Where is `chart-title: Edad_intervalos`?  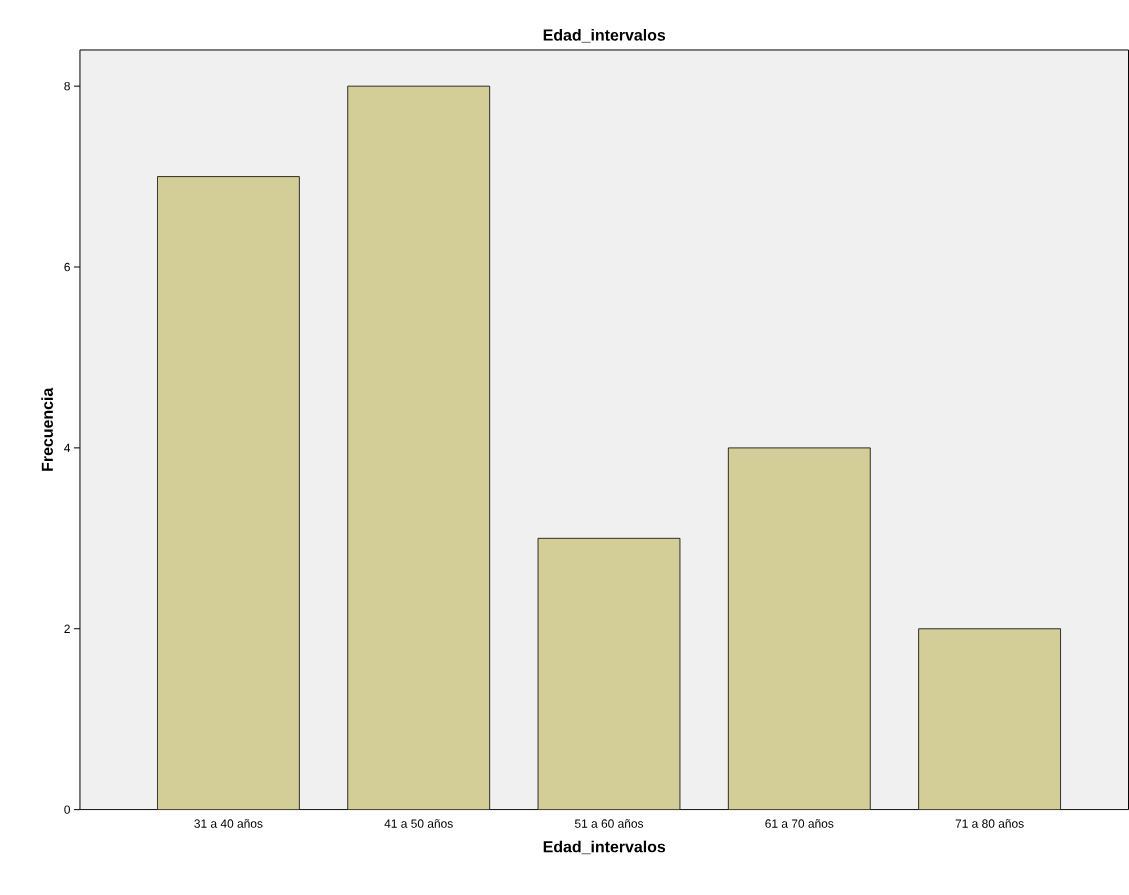 chart-title: Edad_intervalos is located at coordinates (604, 36).